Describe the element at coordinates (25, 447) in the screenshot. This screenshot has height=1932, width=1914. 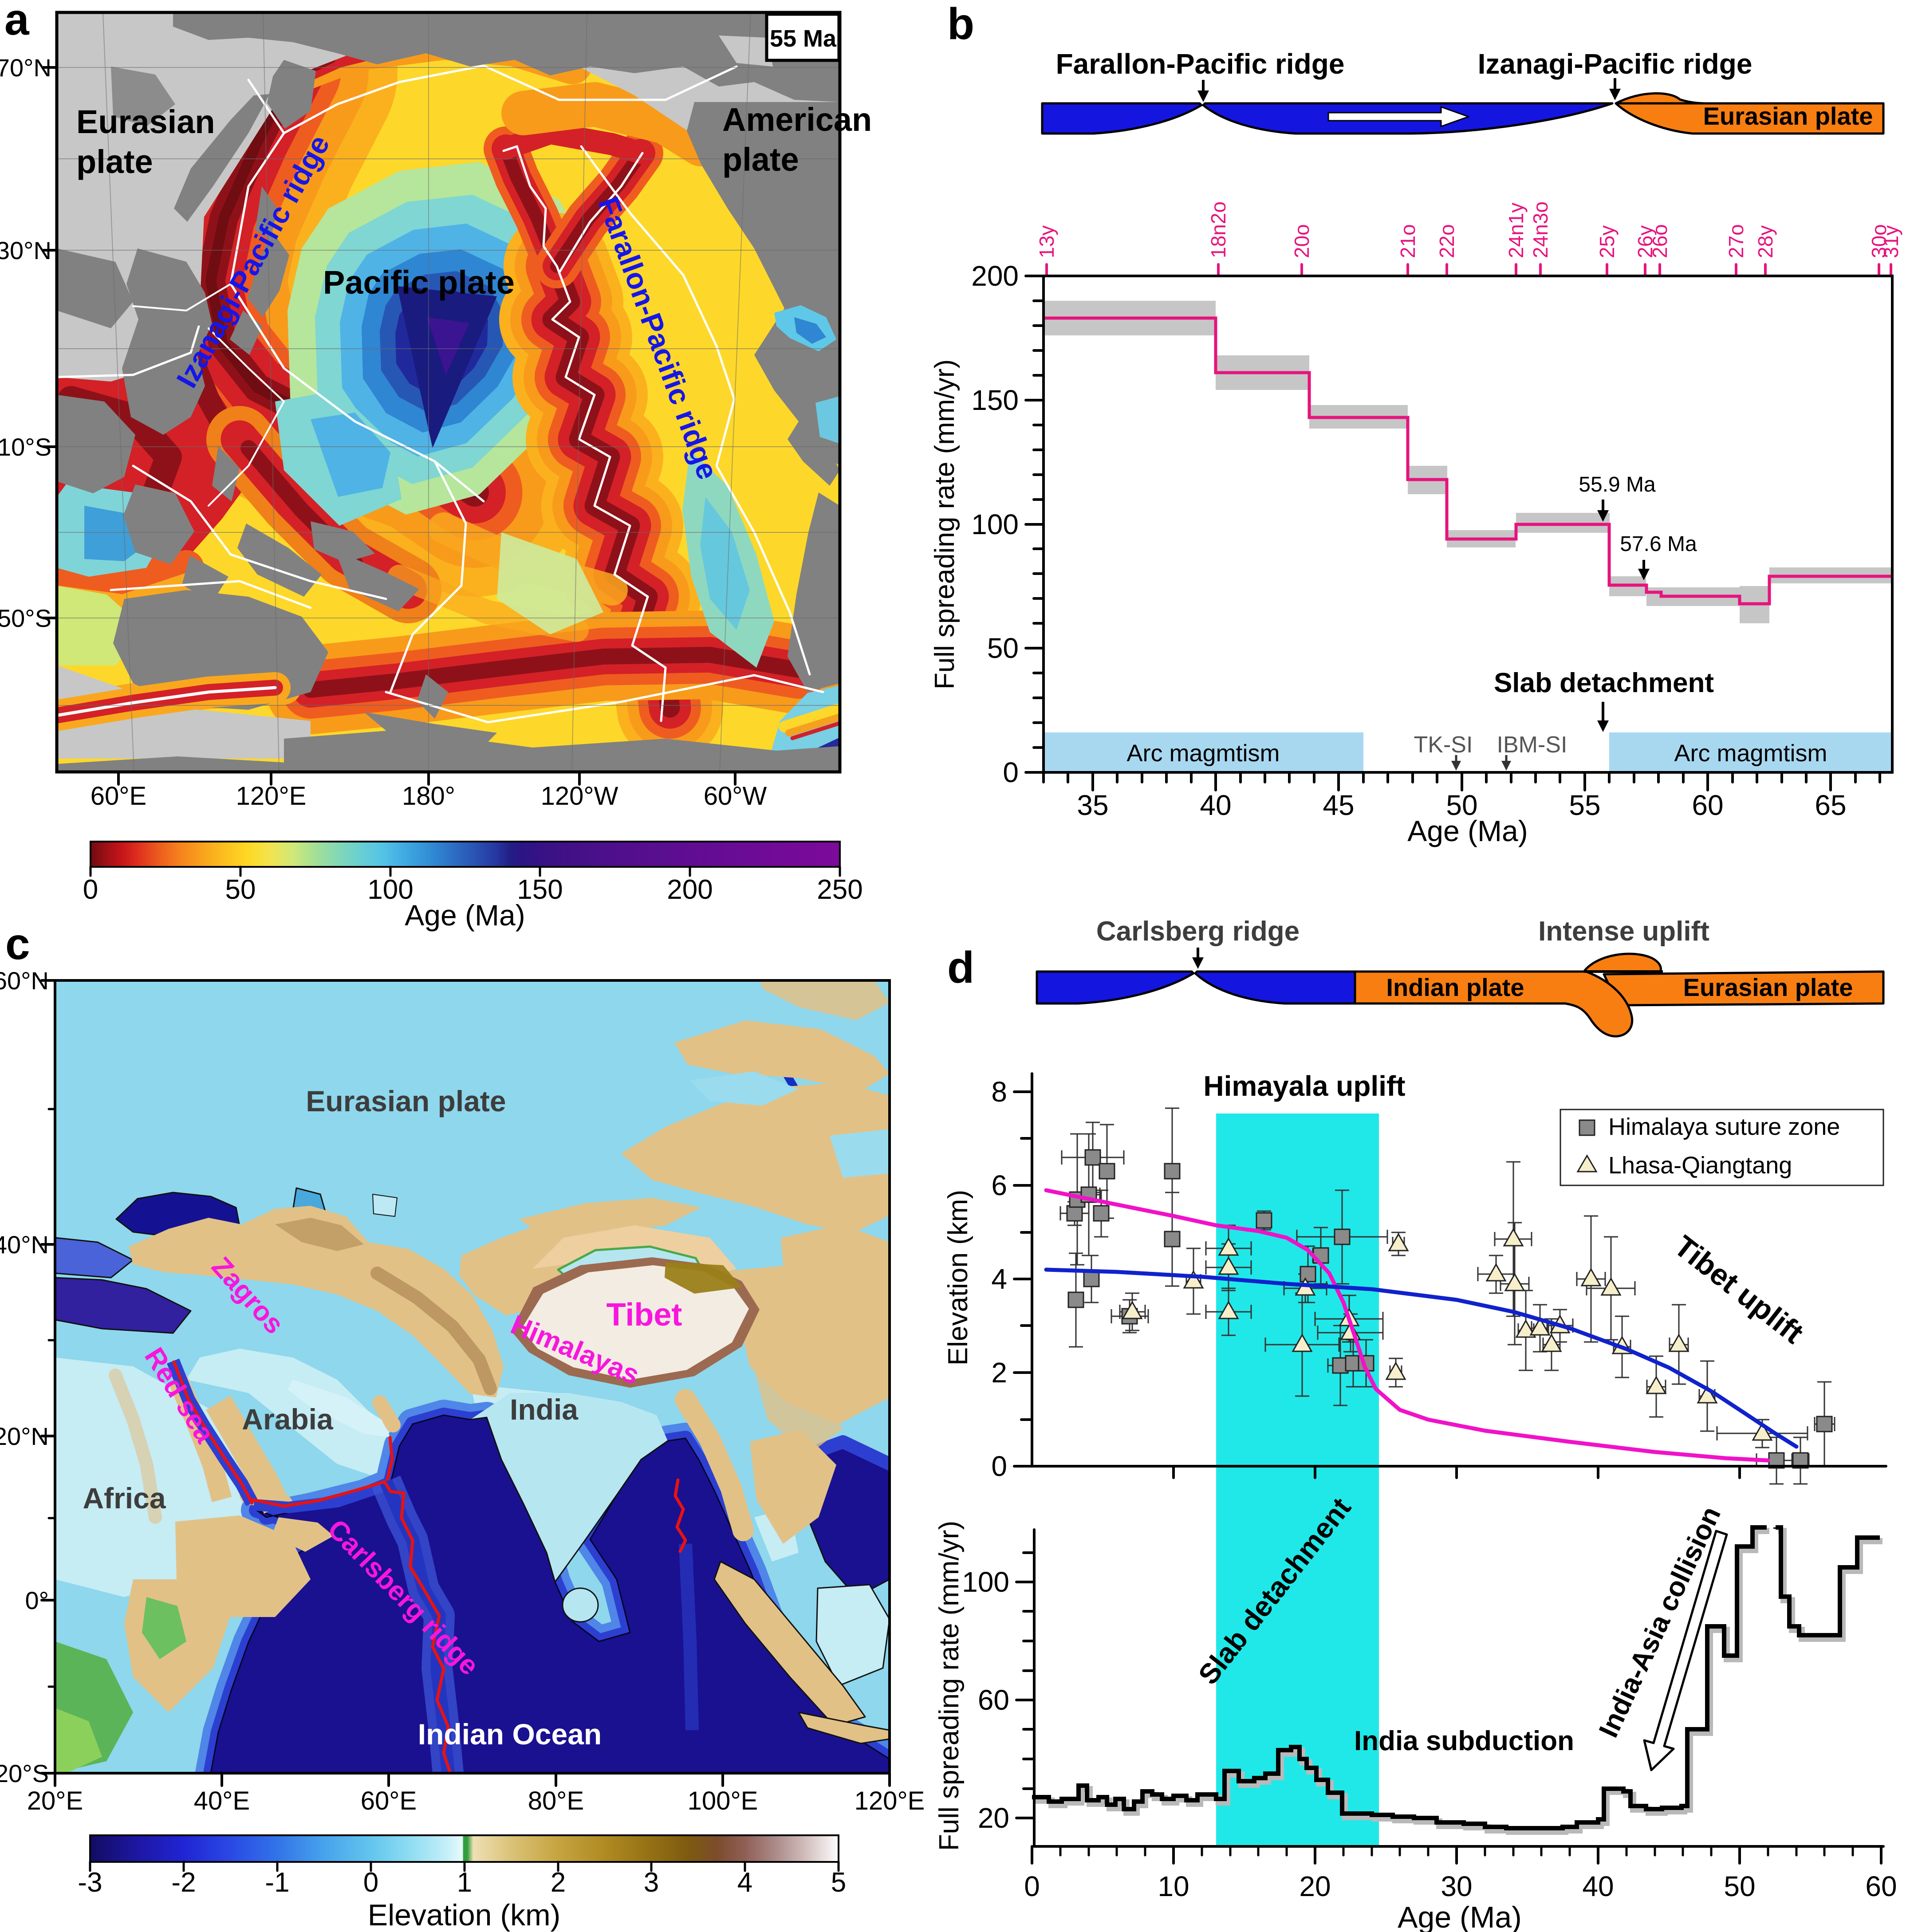
I see `svg-text: 10°S` at that location.